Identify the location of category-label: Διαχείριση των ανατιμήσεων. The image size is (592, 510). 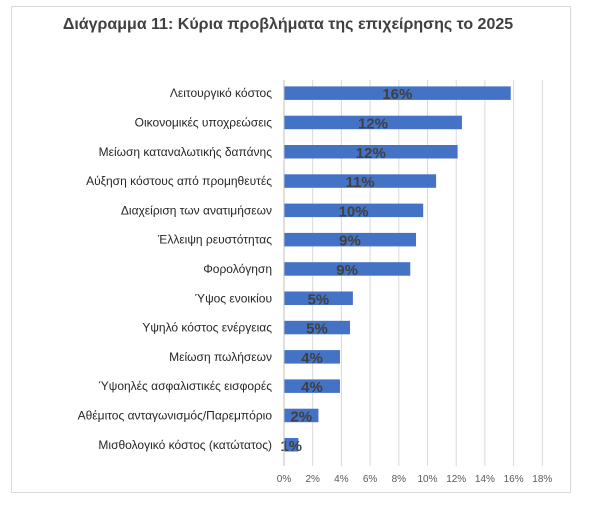
(196, 210).